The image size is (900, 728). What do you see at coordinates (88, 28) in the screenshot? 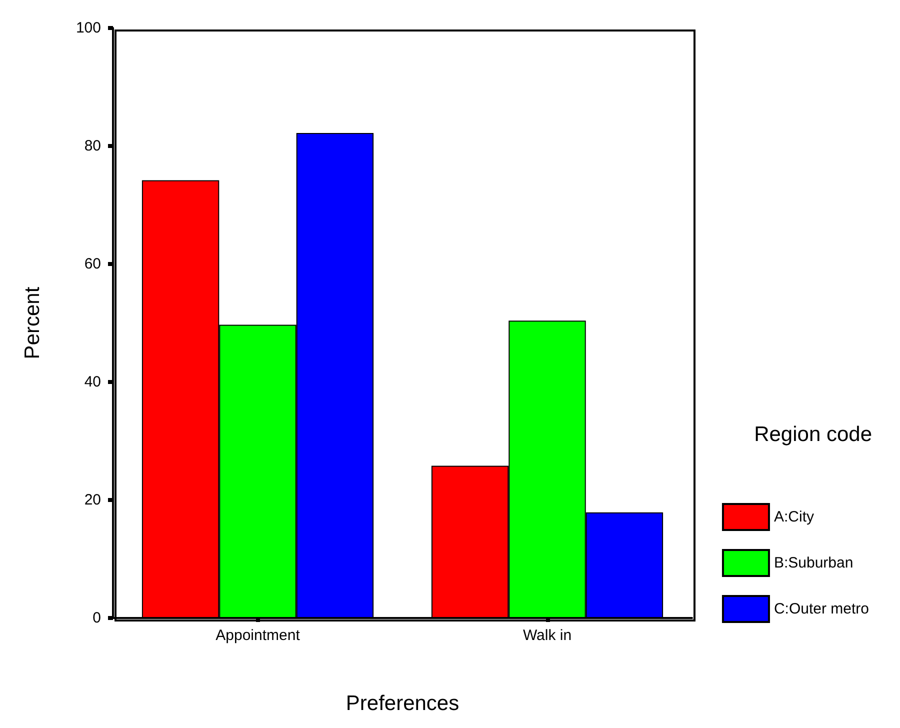
I see `y-tick-label: 100` at bounding box center [88, 28].